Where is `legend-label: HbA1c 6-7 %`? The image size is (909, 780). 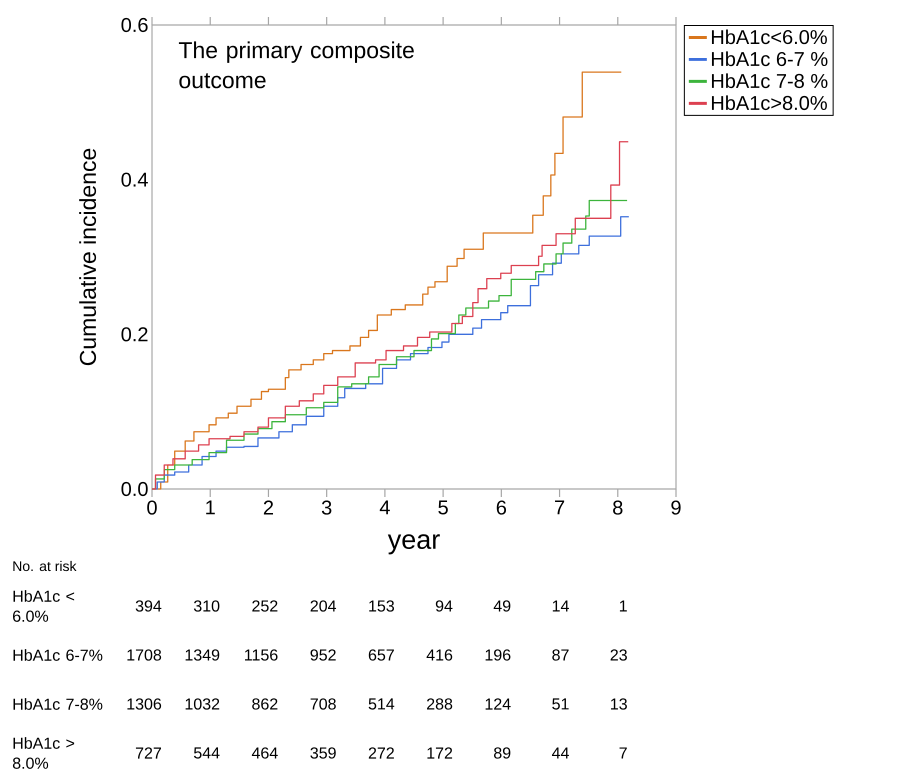 legend-label: HbA1c 6-7 % is located at coordinates (770, 58).